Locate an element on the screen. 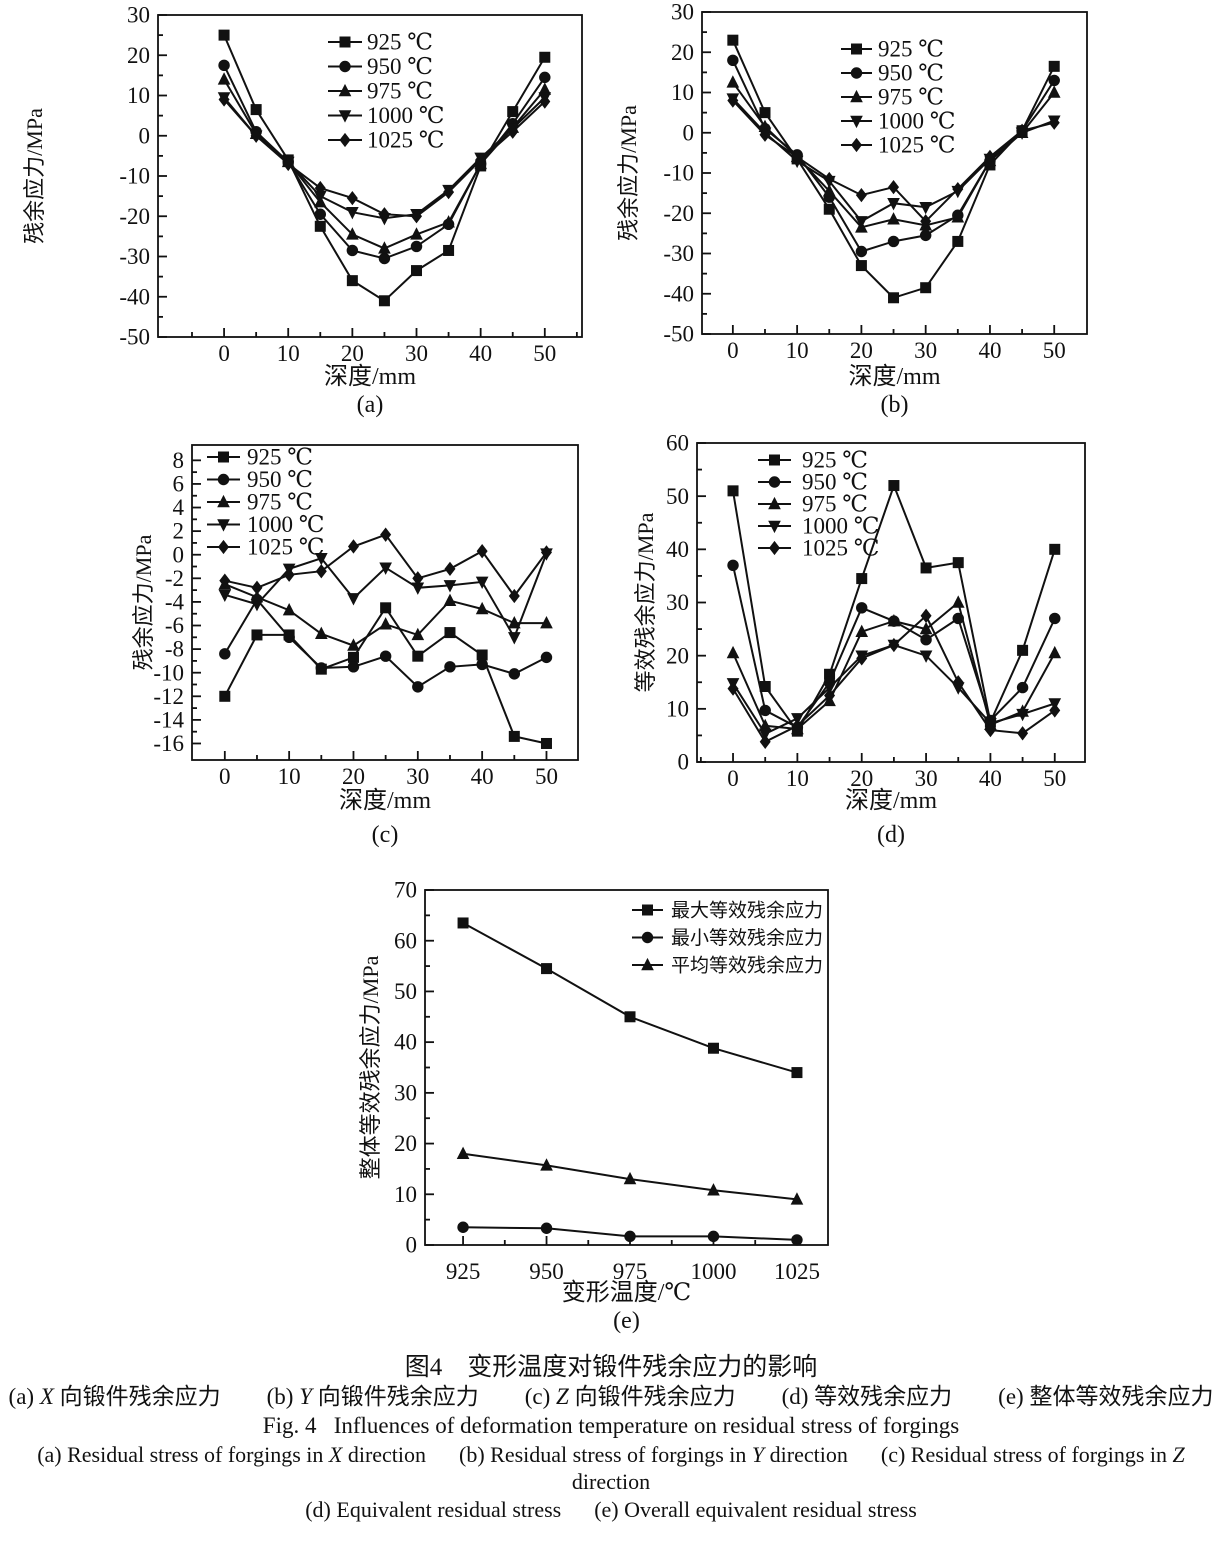  y-tick-label: 4 is located at coordinates (179, 507).